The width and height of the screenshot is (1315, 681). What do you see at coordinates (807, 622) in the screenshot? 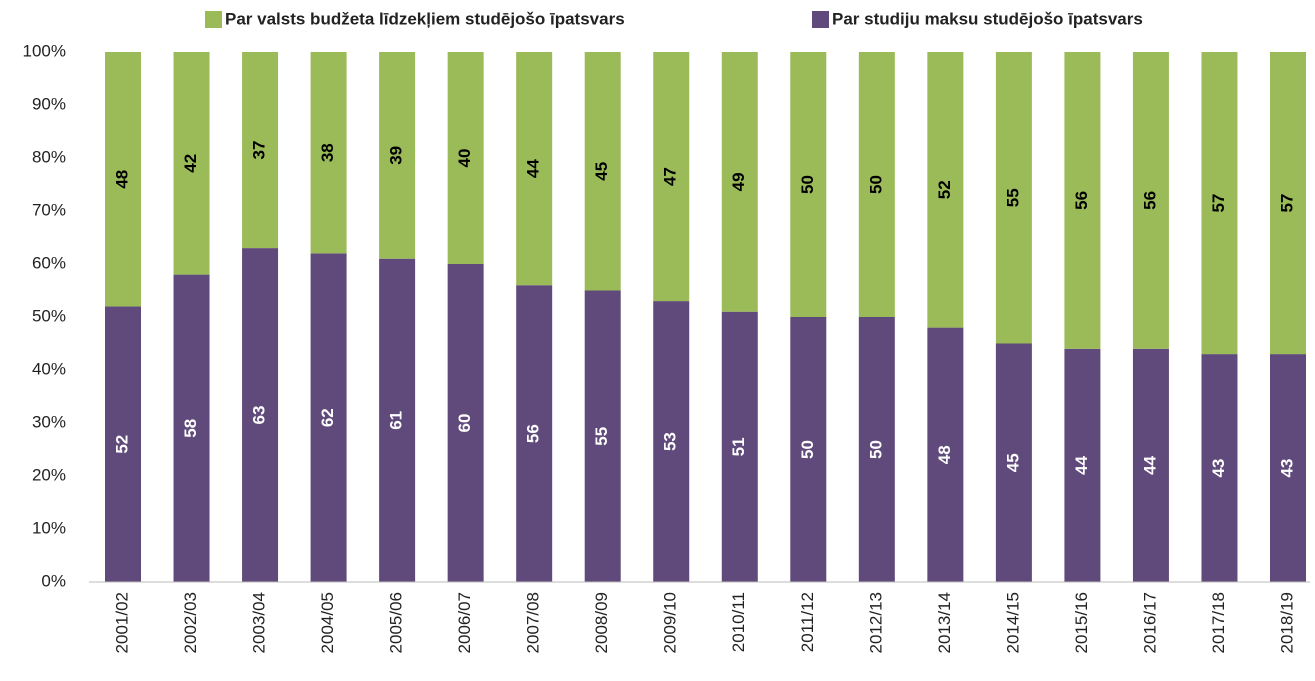
I see `x-tick-label: 2011/12` at bounding box center [807, 622].